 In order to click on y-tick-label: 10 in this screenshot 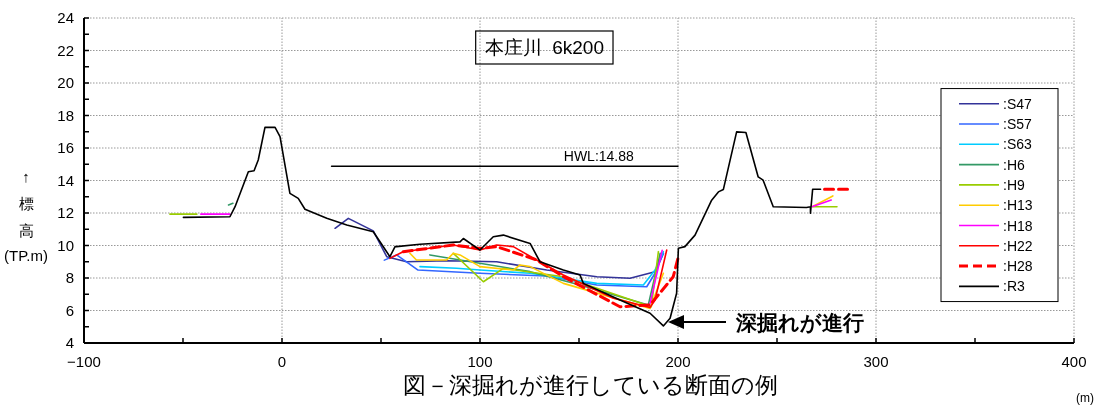, I will do `click(65, 245)`.